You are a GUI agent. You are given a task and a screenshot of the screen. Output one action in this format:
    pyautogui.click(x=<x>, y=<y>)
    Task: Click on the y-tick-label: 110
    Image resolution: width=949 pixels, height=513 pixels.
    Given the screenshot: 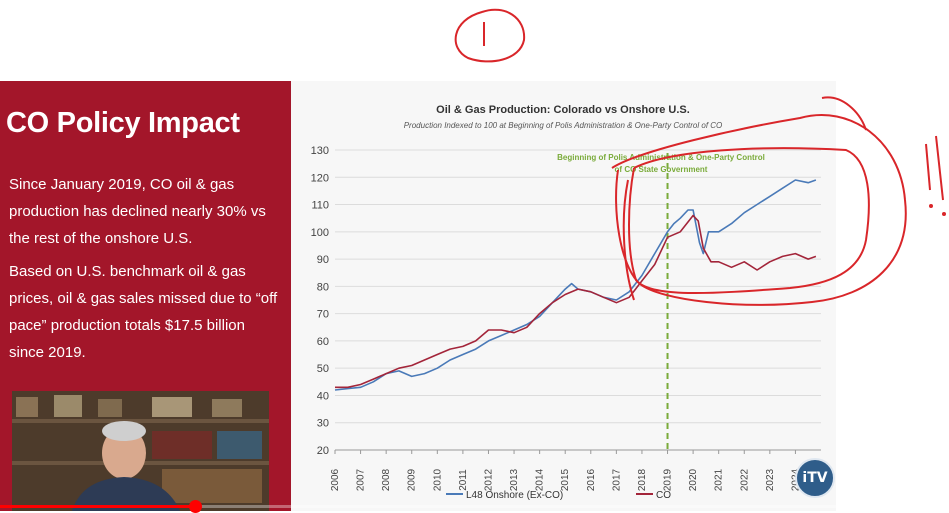 What is the action you would take?
    pyautogui.click(x=320, y=206)
    